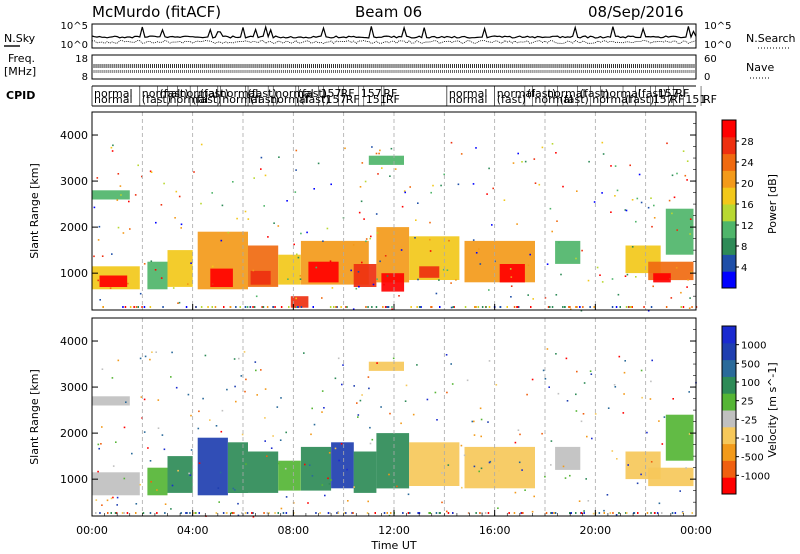 The image size is (800, 554). I want to click on cbar-vel-label-2: -100, so click(752, 439).